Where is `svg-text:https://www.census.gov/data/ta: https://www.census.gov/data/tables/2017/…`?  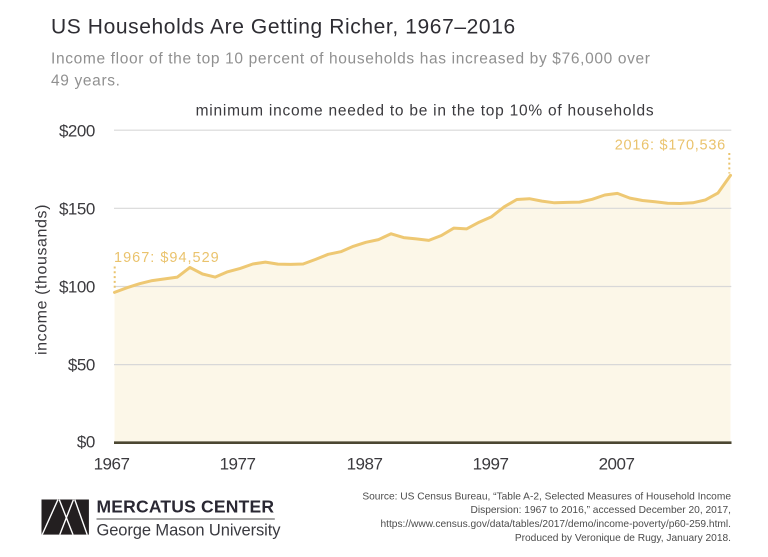 svg-text:https://www.census.gov/data/ta: https://www.census.gov/data/tables/2017/… is located at coordinates (555, 524).